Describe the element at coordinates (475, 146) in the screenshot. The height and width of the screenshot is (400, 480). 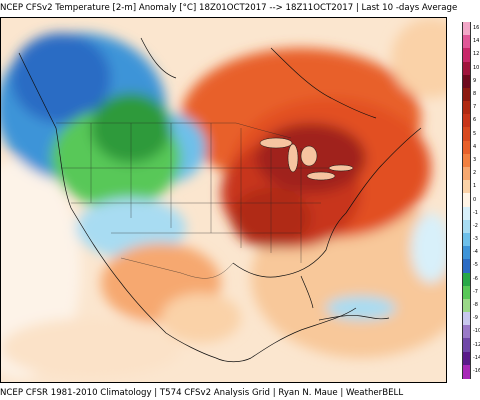
I see `color-scale-label: 4` at that location.